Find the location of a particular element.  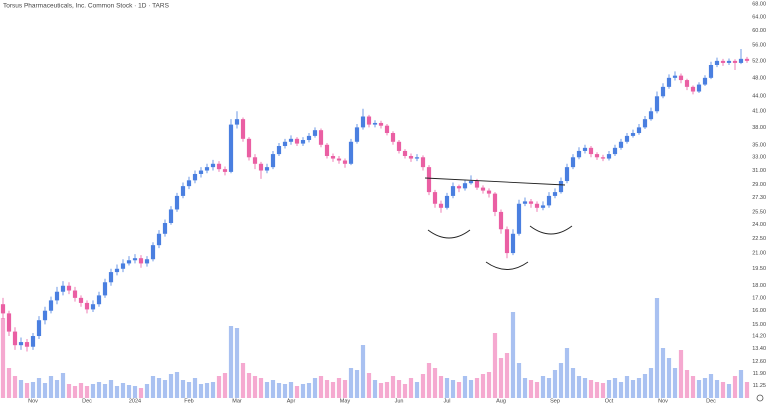

x-tick-label: Sep is located at coordinates (555, 401).